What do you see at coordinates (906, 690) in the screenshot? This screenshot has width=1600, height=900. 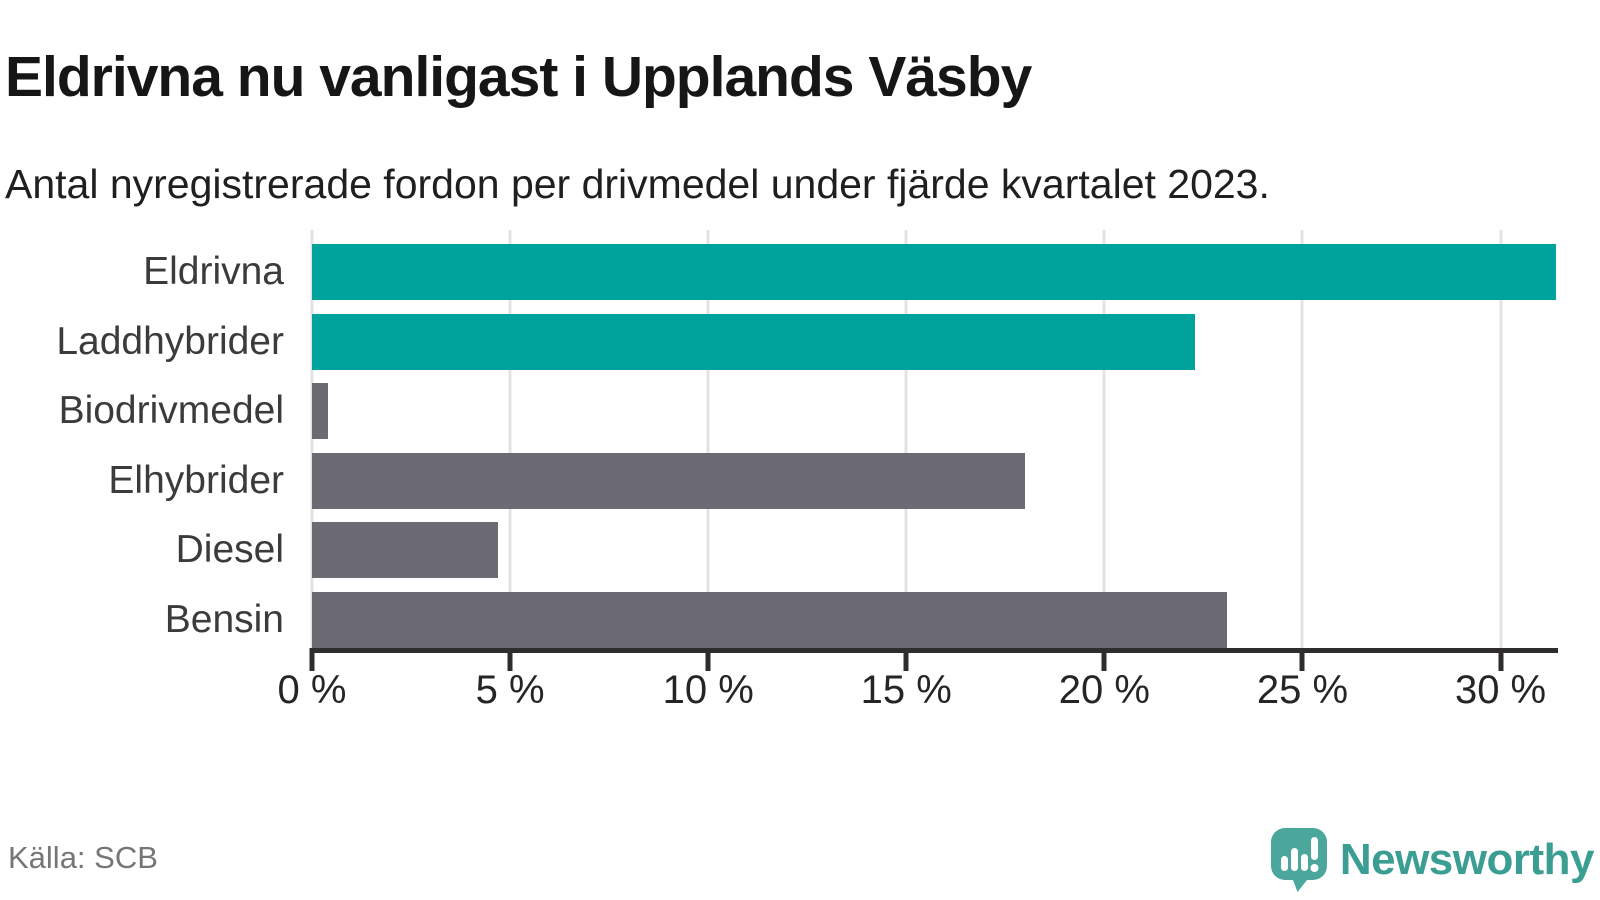 I see `x-tick-label-15: 15 %` at bounding box center [906, 690].